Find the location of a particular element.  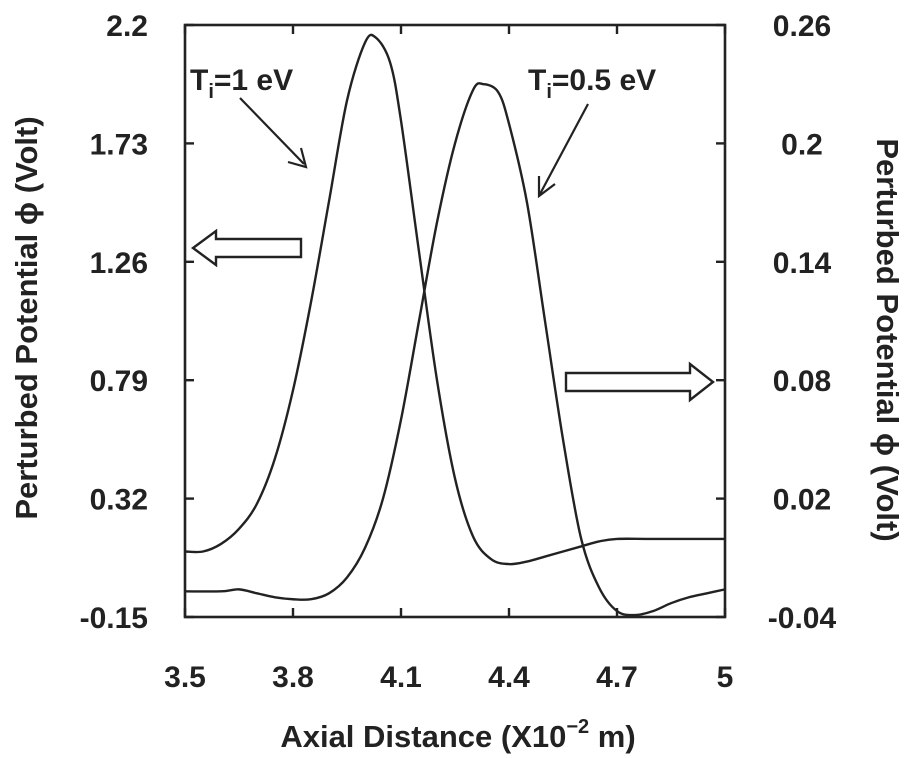

annotation-arrow-ti-0-5ev is located at coordinates (563, 151).